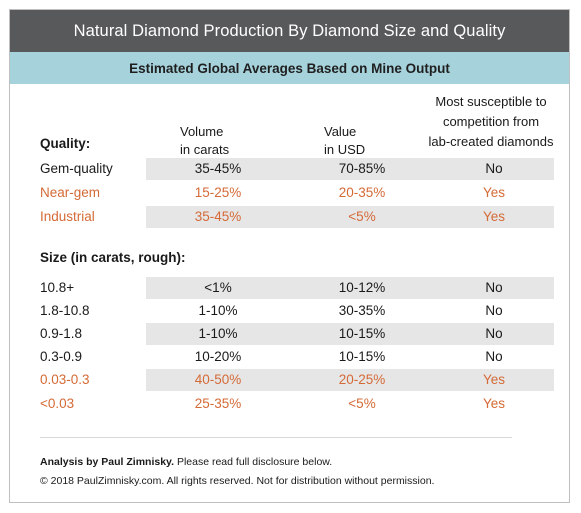 The image size is (581, 513). I want to click on row-label: <0.03, so click(57, 403).